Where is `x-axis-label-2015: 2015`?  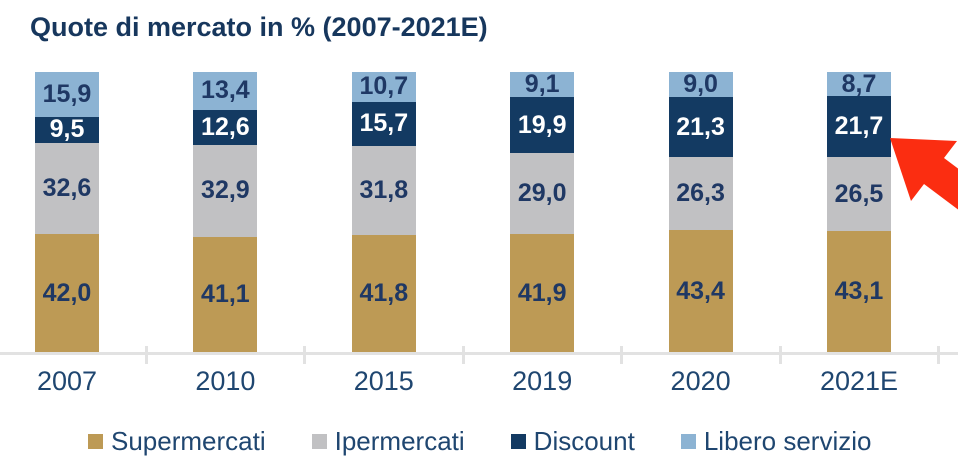
x-axis-label-2015: 2015 is located at coordinates (383, 381).